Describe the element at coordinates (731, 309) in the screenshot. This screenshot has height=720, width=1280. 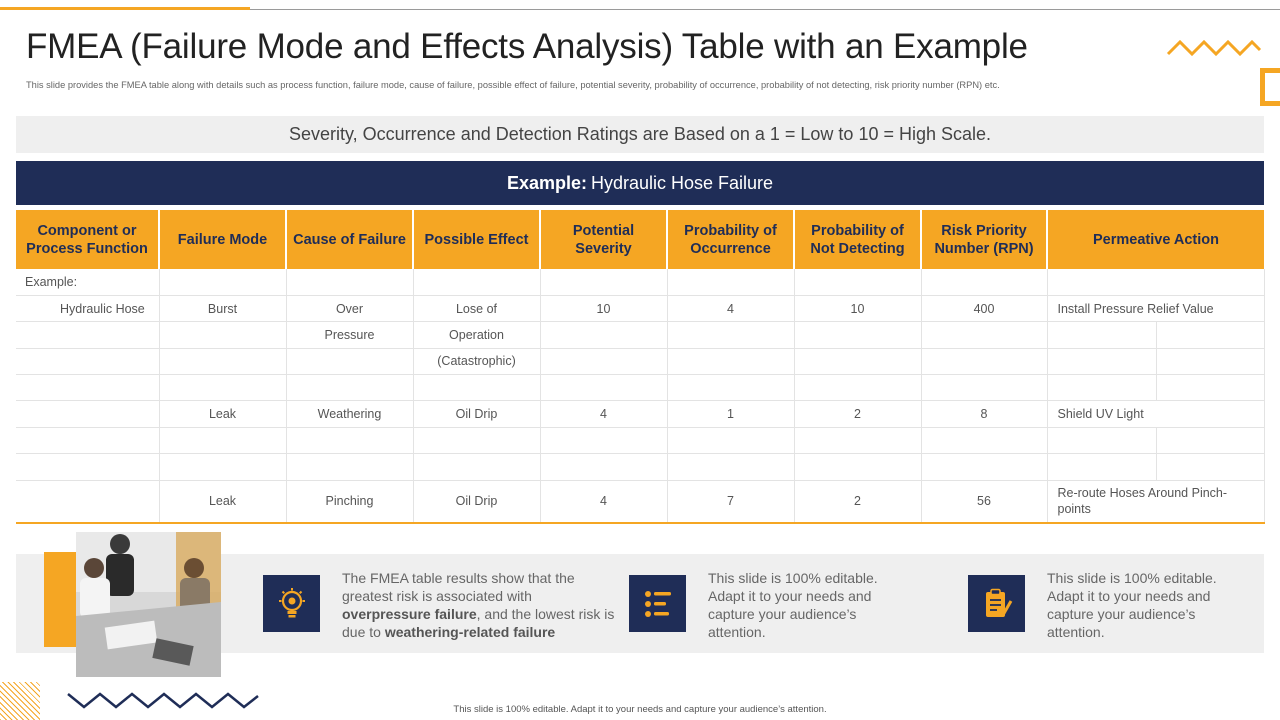
I see `occurrence-cell: 4` at that location.